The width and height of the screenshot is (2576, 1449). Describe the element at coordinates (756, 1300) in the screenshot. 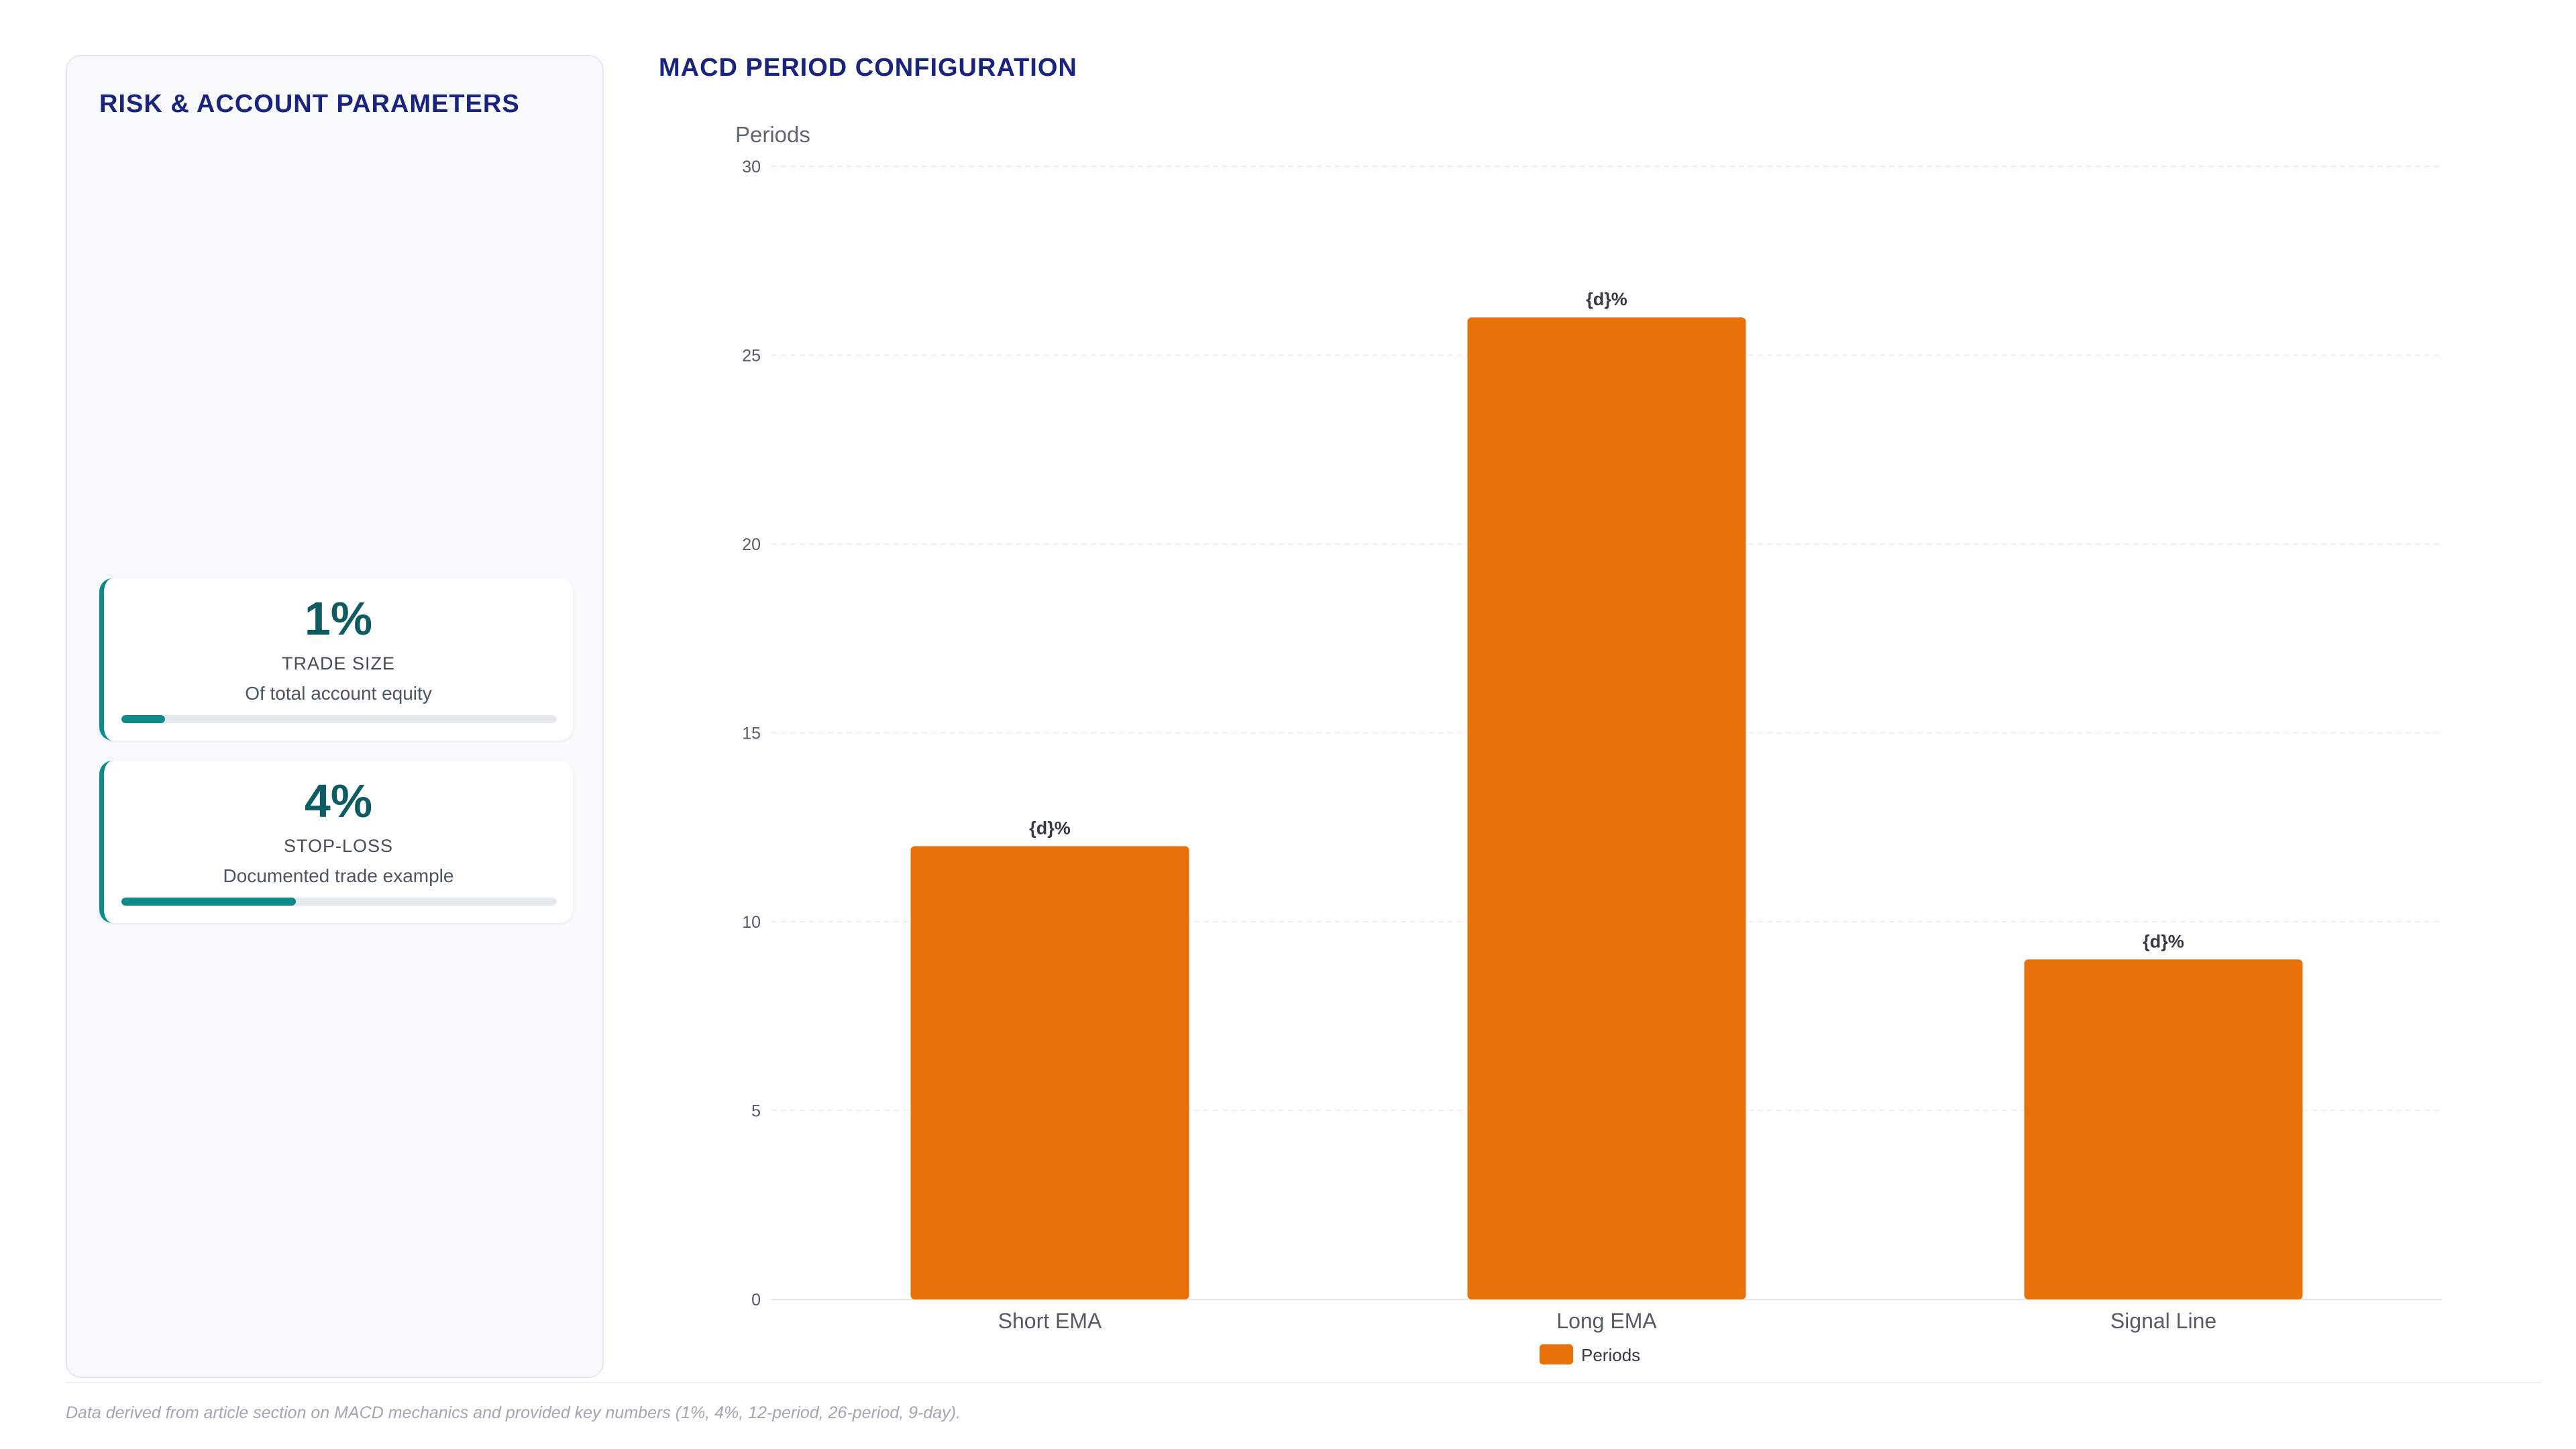

I see `y-tick-label: 0` at that location.